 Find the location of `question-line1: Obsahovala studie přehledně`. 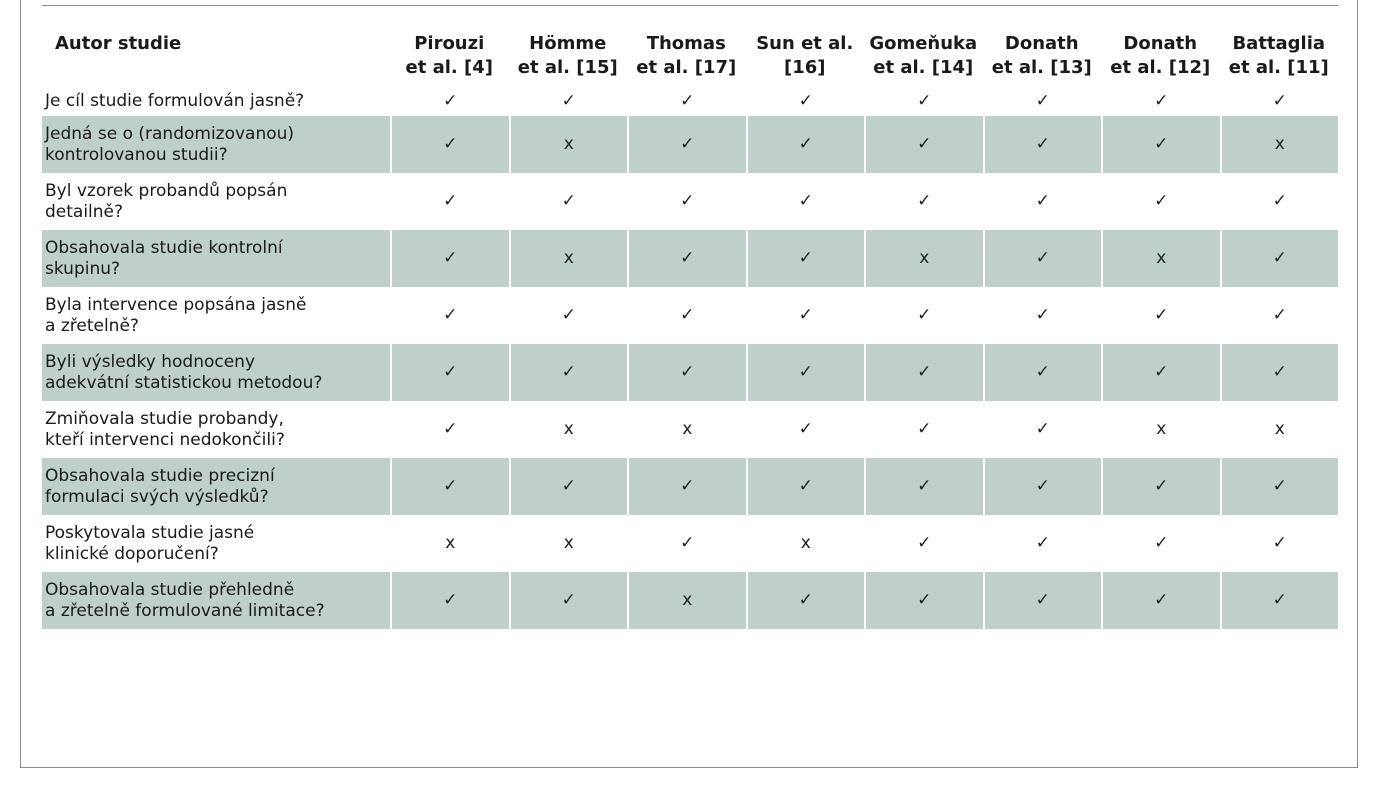

question-line1: Obsahovala studie přehledně is located at coordinates (170, 589).